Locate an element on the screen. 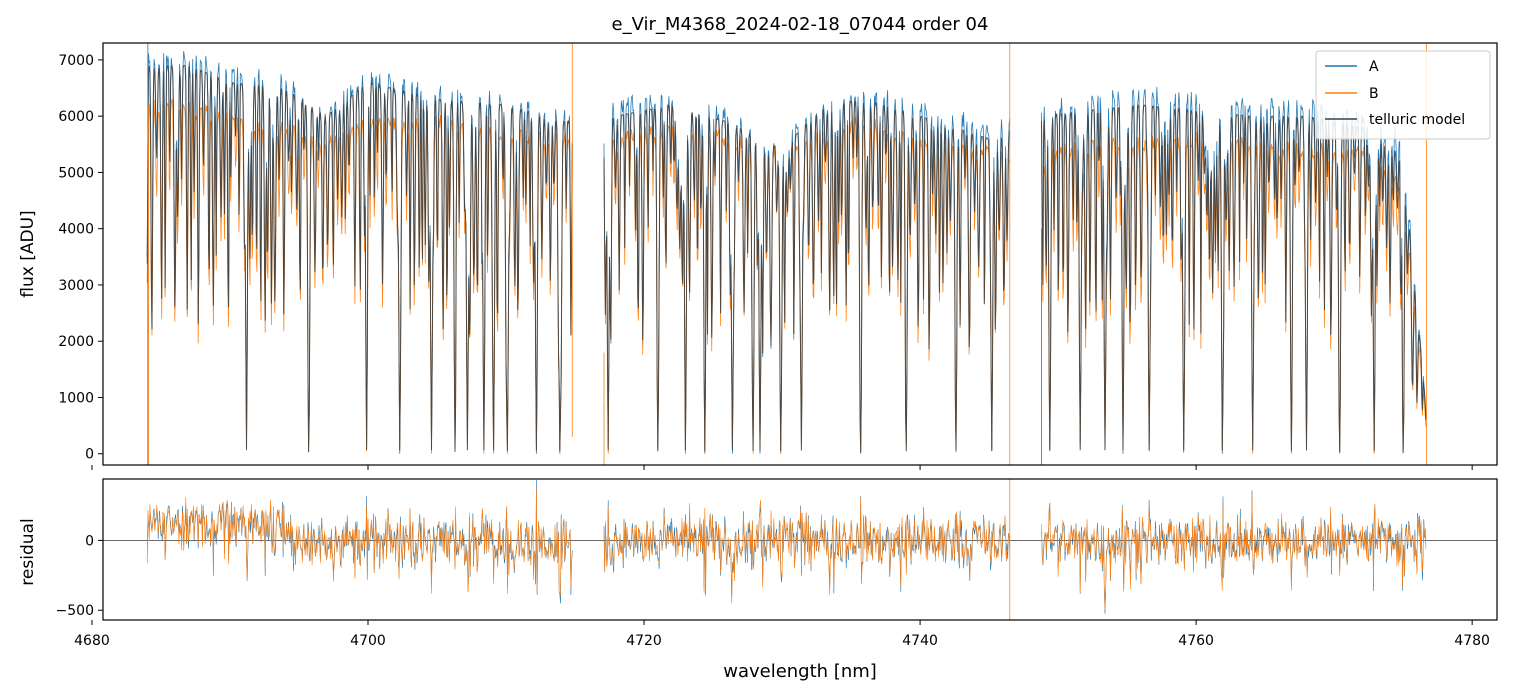 This screenshot has width=1514, height=696. residual-y-tick-label: 0 is located at coordinates (89, 541).